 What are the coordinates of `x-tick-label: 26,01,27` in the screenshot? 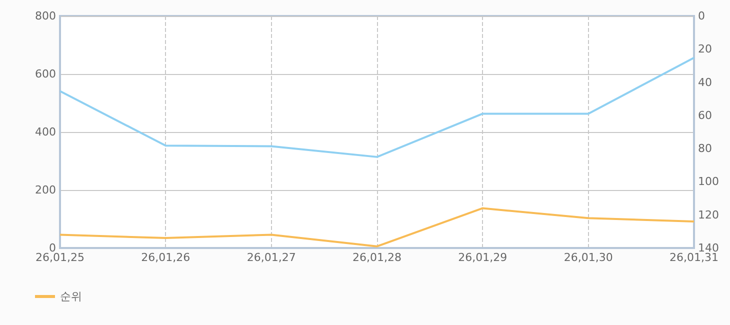 It's located at (271, 257).